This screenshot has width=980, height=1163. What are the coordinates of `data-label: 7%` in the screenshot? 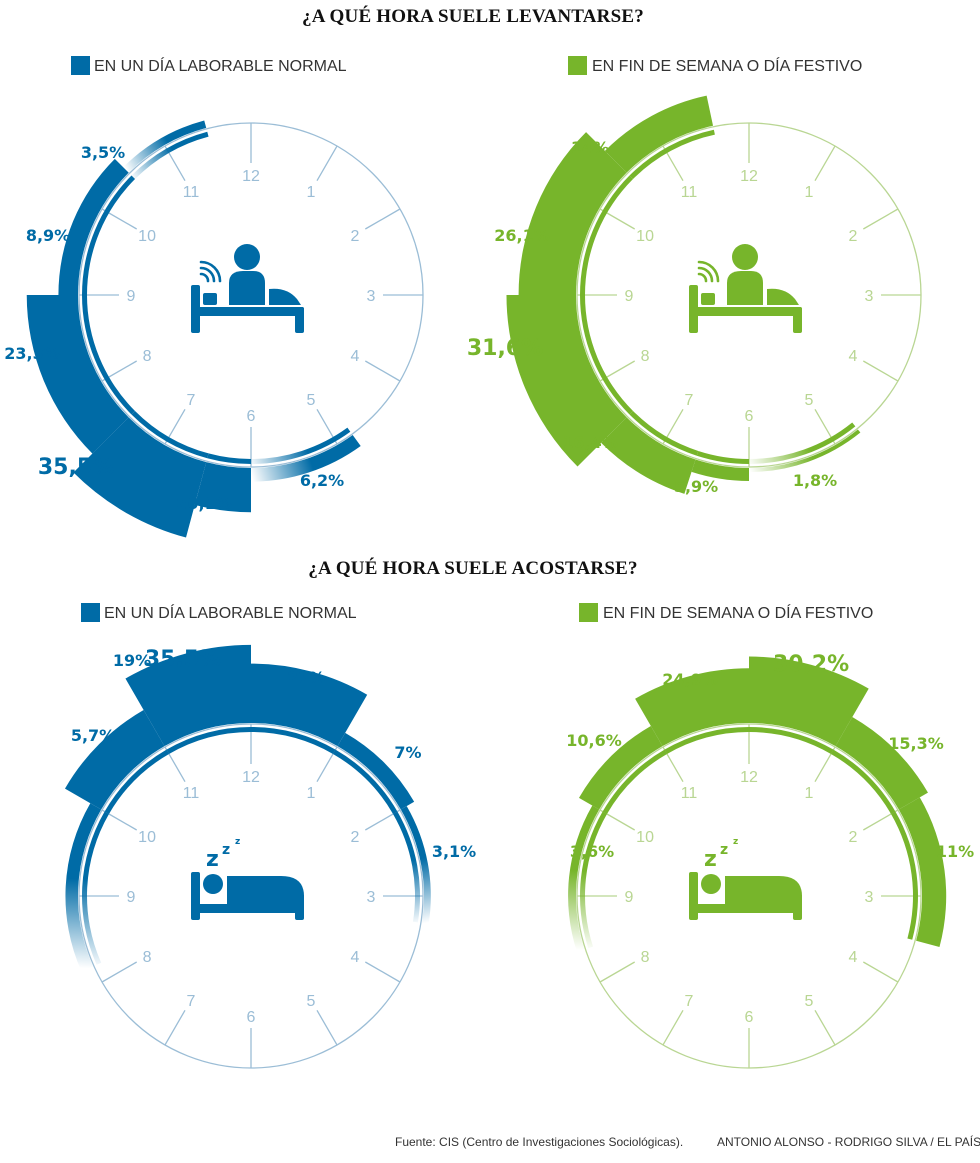 It's located at (407, 752).